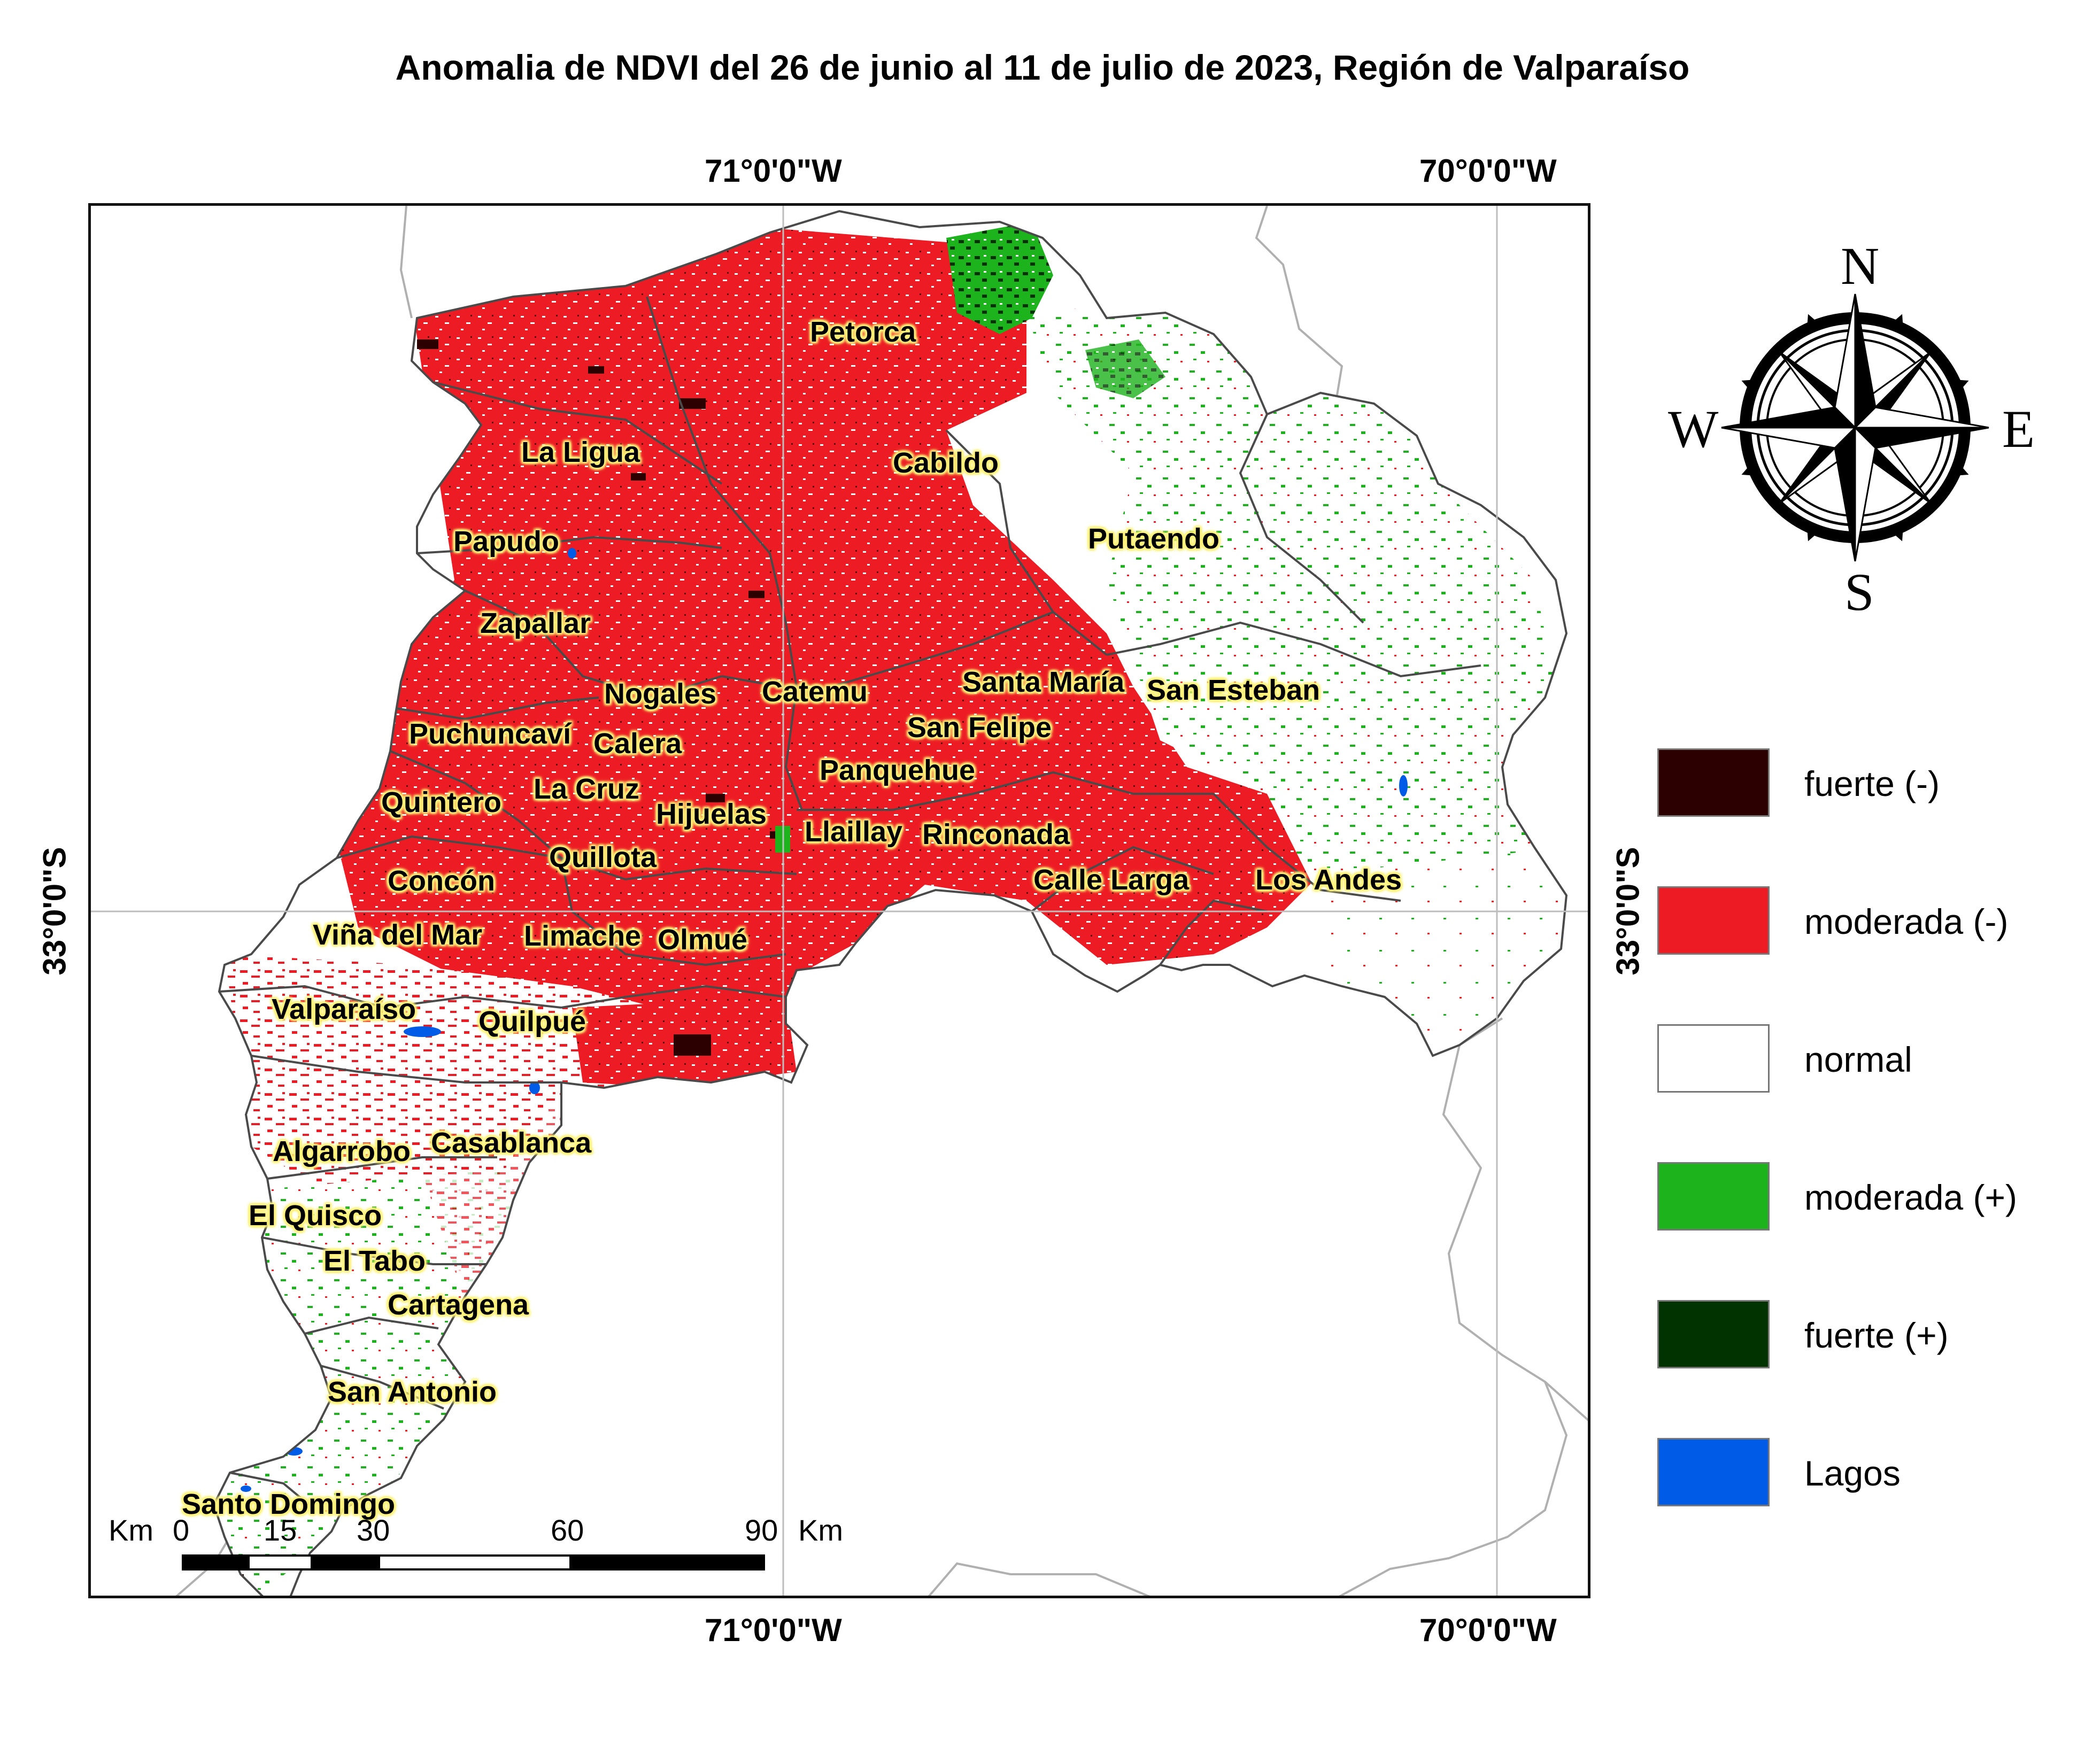 This screenshot has height=1764, width=2085. What do you see at coordinates (280, 1530) in the screenshot?
I see `scale-tick-15: 15` at bounding box center [280, 1530].